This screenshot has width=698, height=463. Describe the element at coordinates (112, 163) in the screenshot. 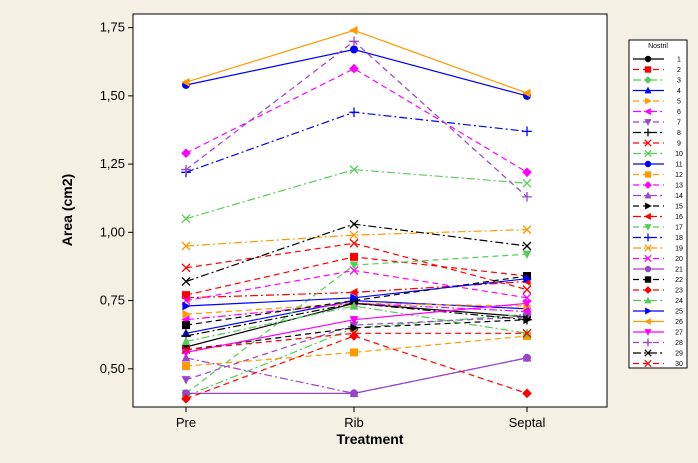

I see `y-tick-label: 1,25` at that location.